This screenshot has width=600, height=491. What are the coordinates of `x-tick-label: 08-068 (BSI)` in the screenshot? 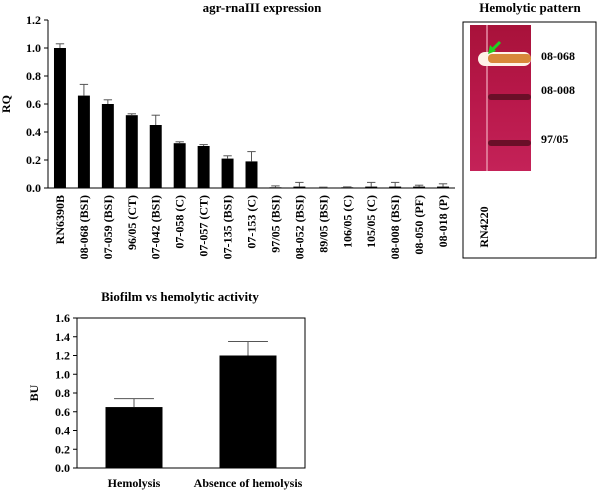 It's located at (84, 227).